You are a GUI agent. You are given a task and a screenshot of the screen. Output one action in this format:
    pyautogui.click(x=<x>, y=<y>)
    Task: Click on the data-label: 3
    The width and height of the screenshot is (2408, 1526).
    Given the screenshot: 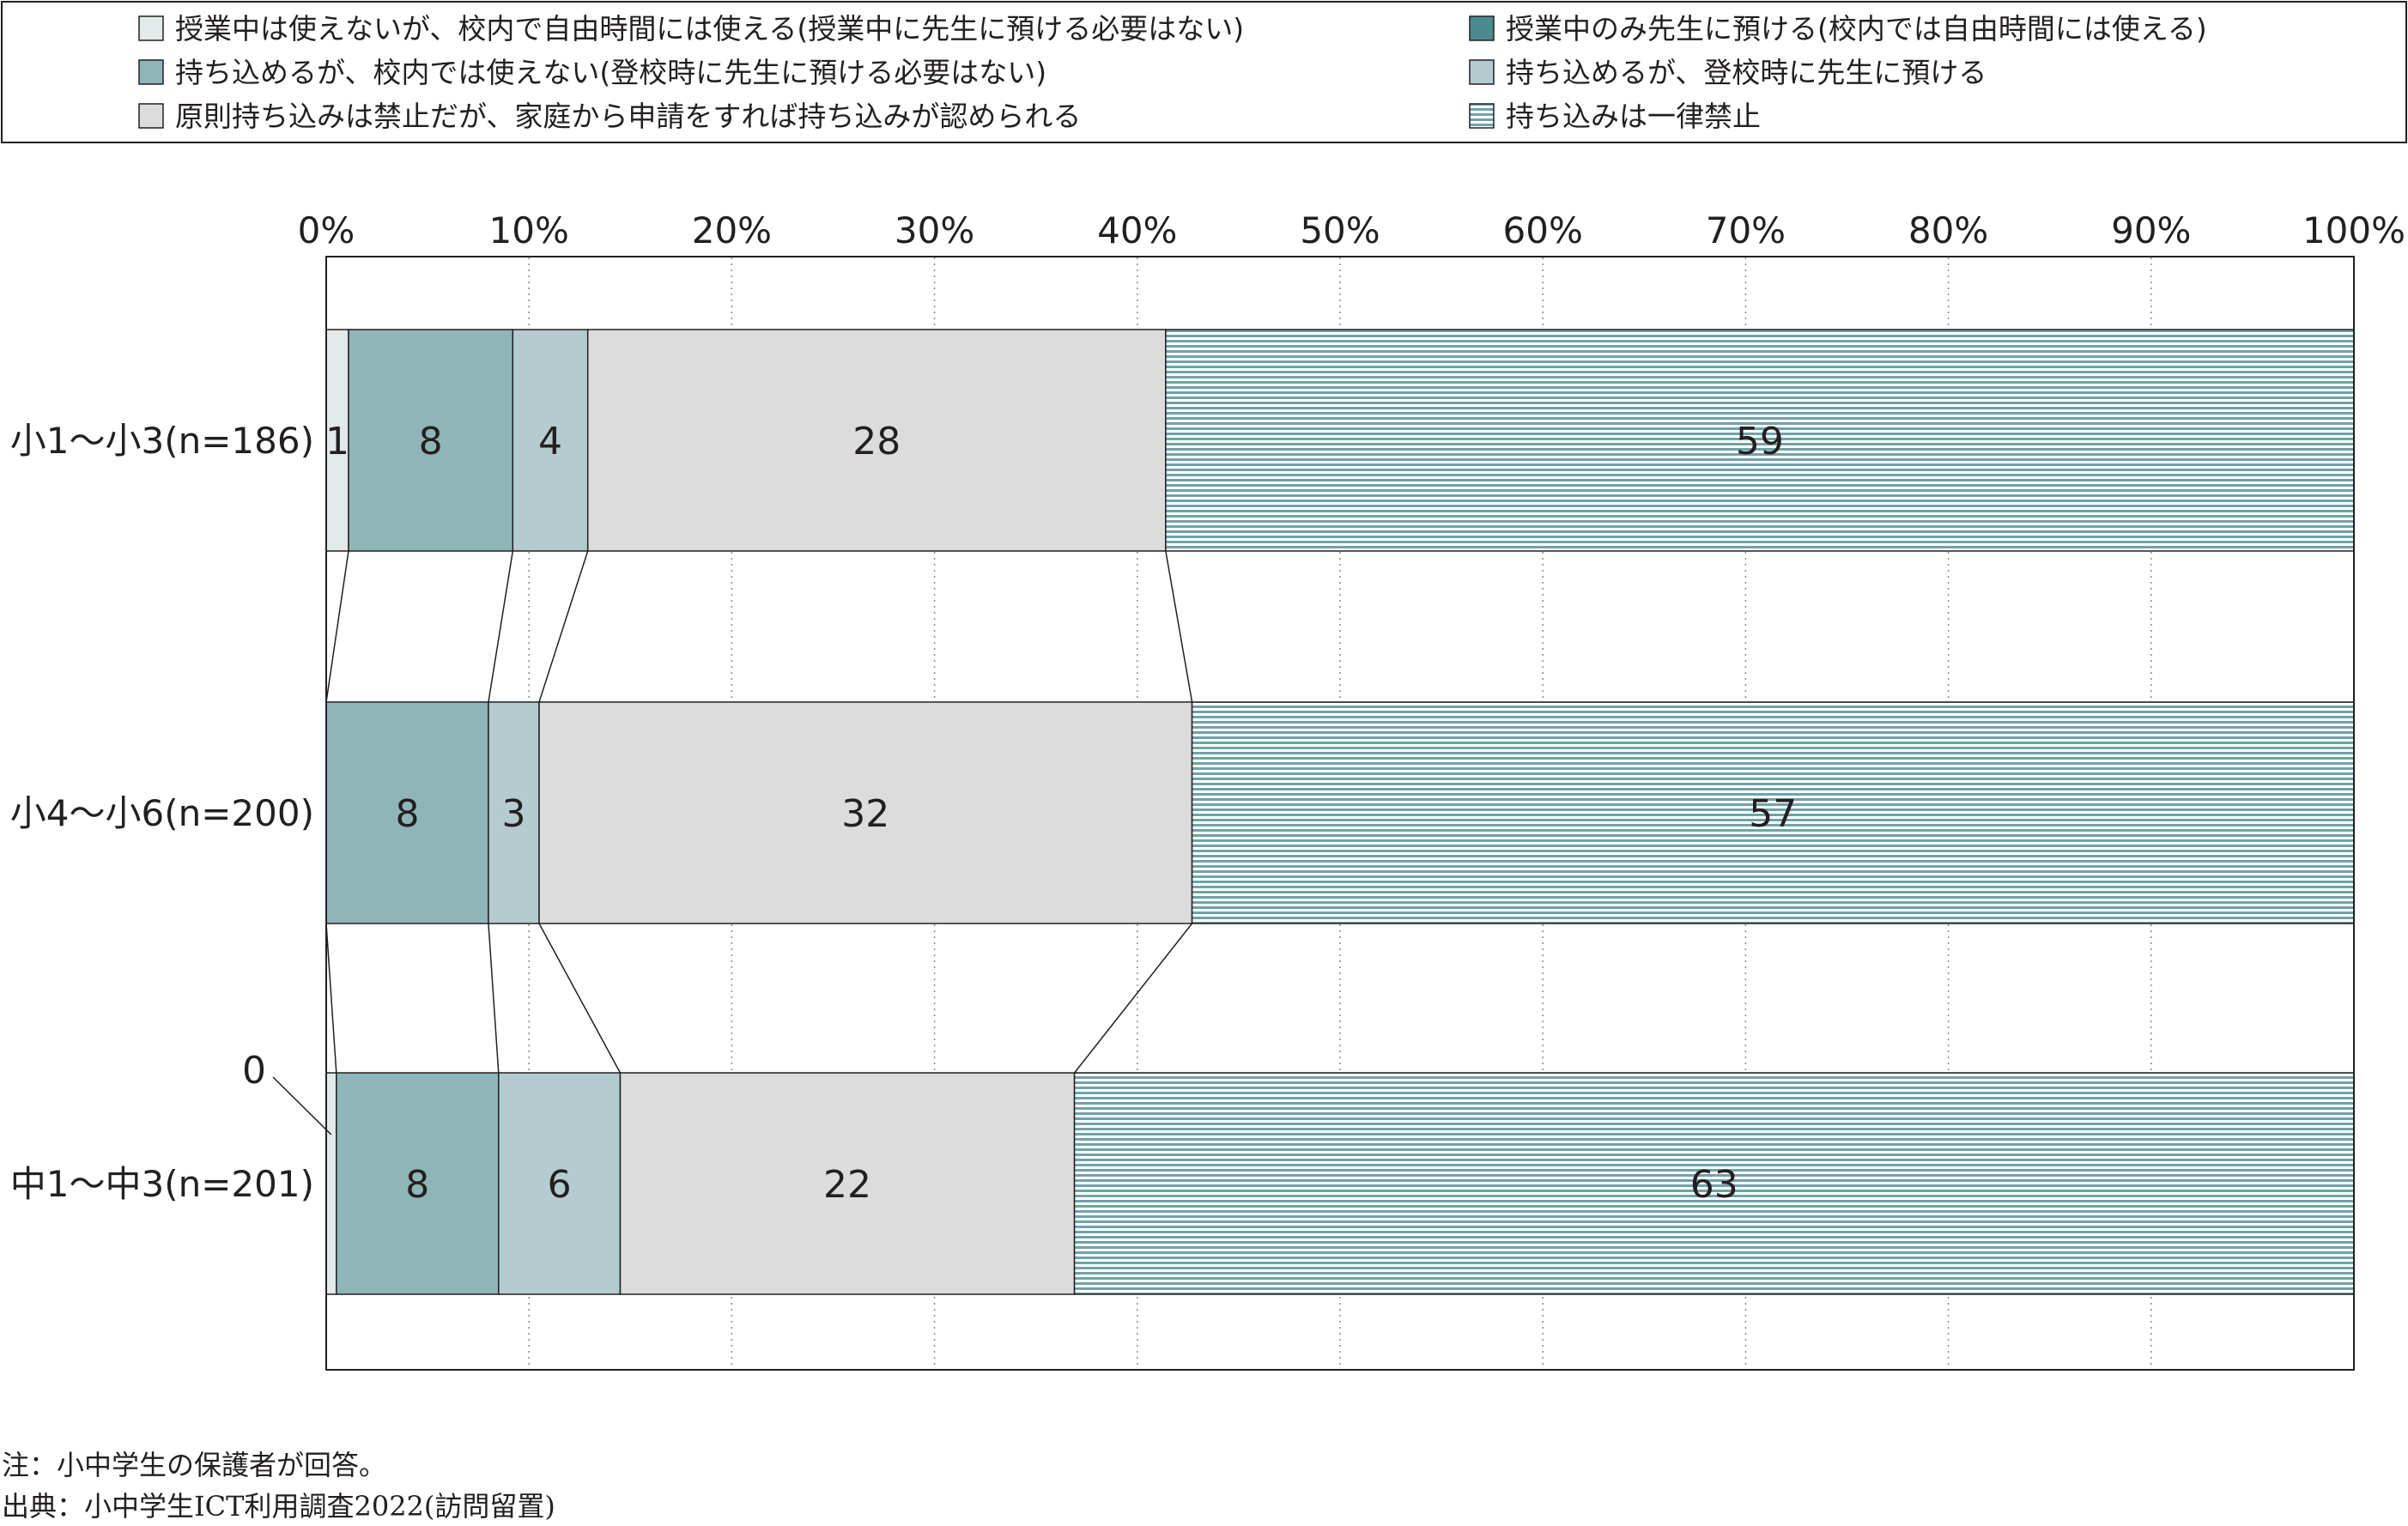 What is the action you would take?
    pyautogui.click(x=513, y=814)
    